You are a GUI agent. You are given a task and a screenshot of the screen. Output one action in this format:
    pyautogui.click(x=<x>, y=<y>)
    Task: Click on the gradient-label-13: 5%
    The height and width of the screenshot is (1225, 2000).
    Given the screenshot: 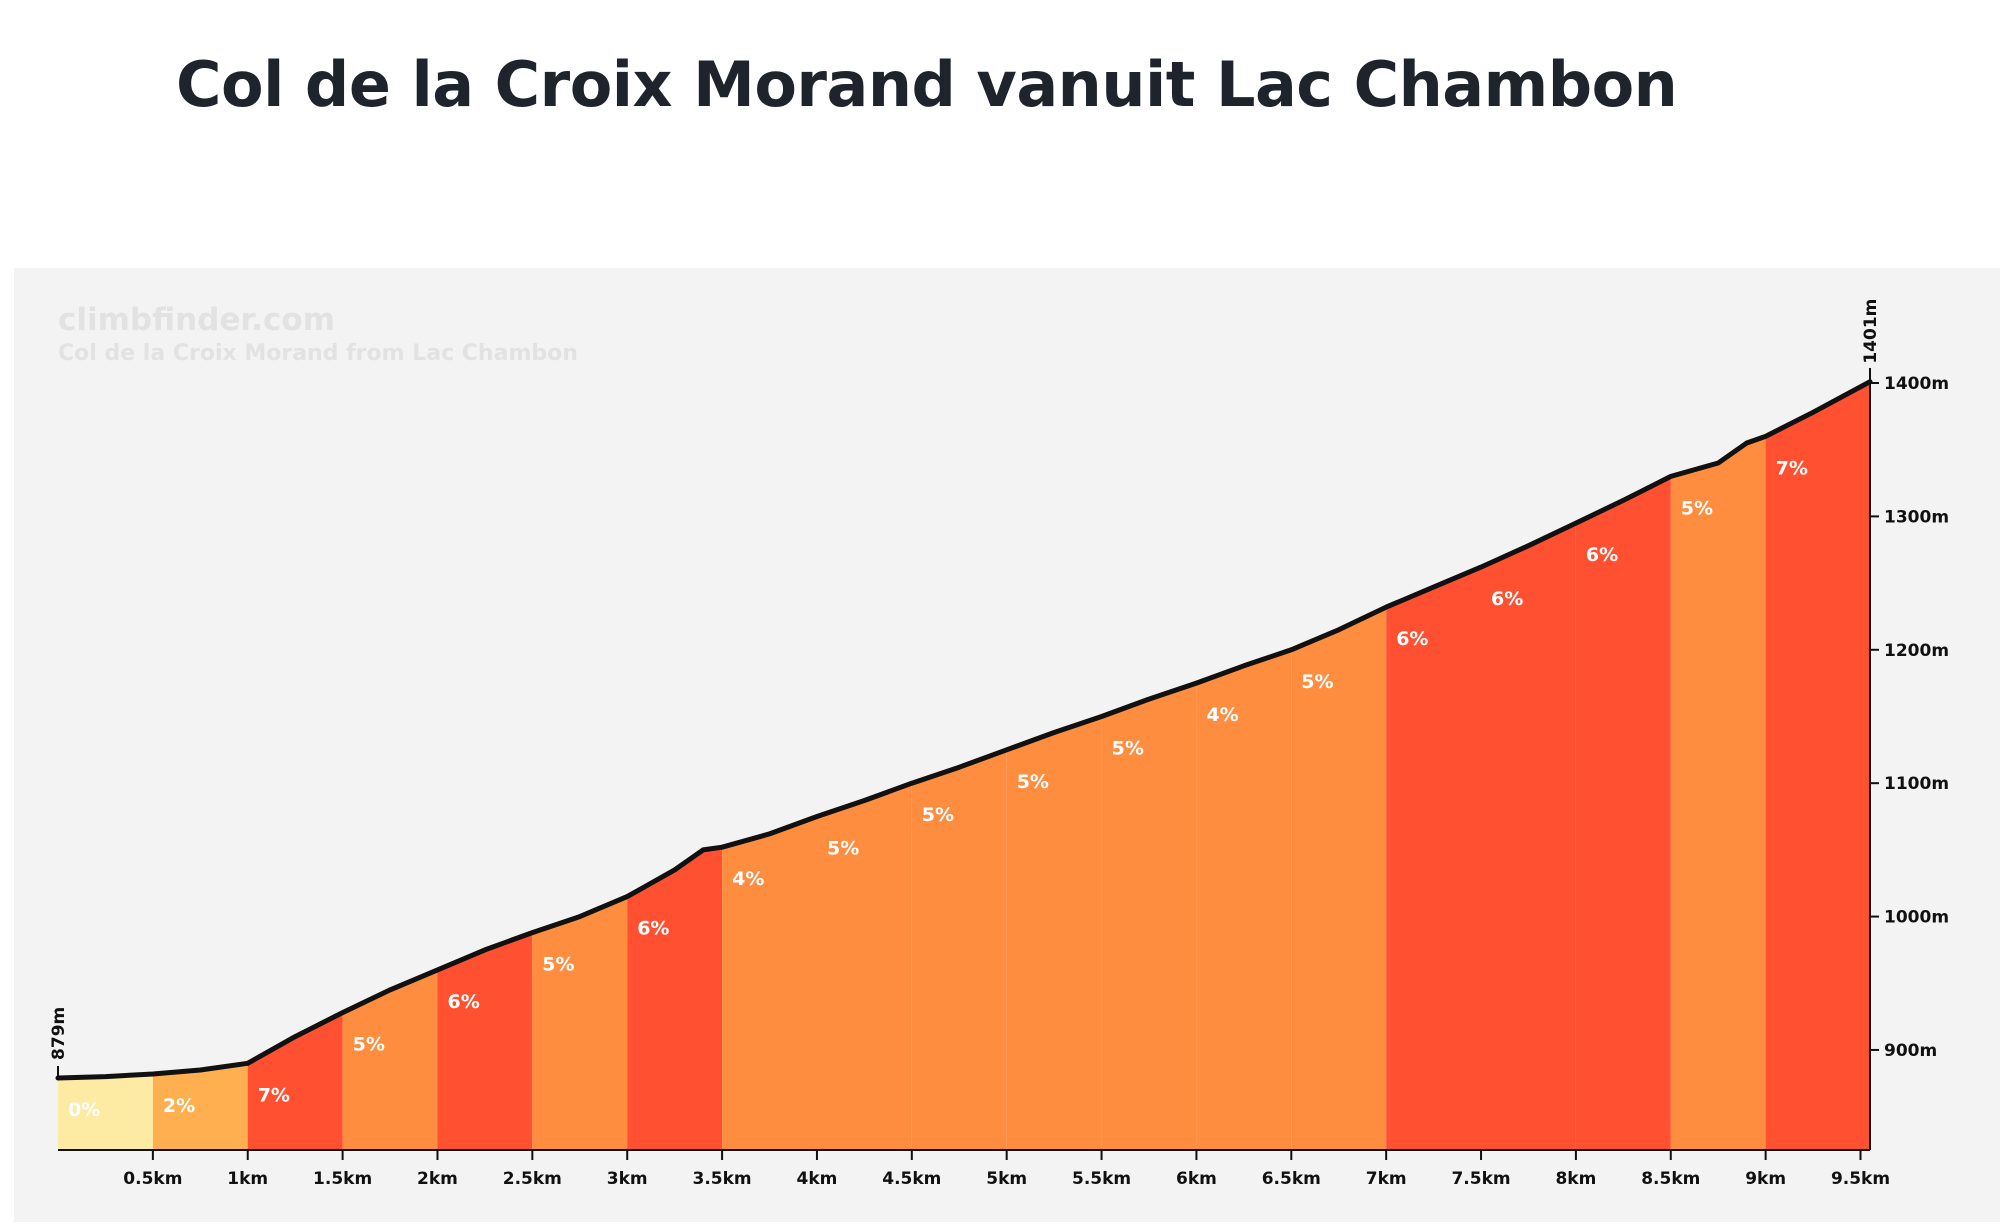 What is the action you would take?
    pyautogui.click(x=1317, y=682)
    